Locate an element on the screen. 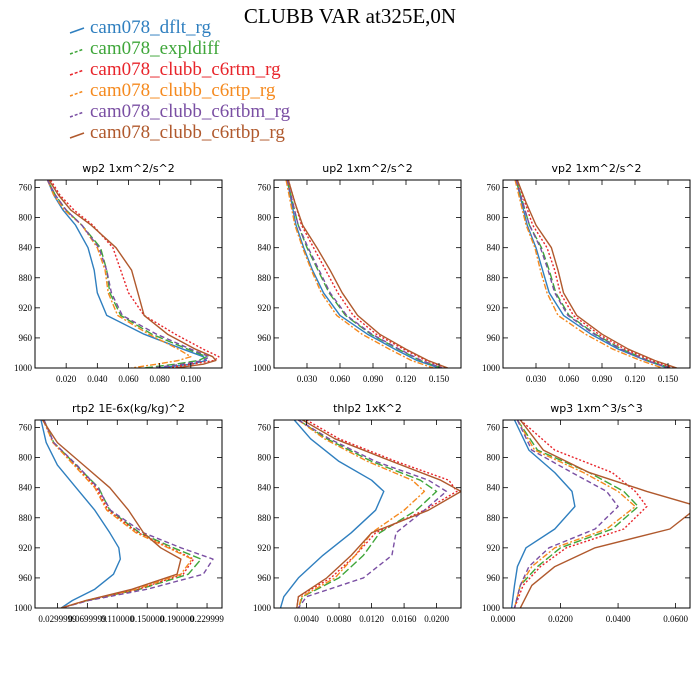  x-tick-label: 0.150 is located at coordinates (439, 379).